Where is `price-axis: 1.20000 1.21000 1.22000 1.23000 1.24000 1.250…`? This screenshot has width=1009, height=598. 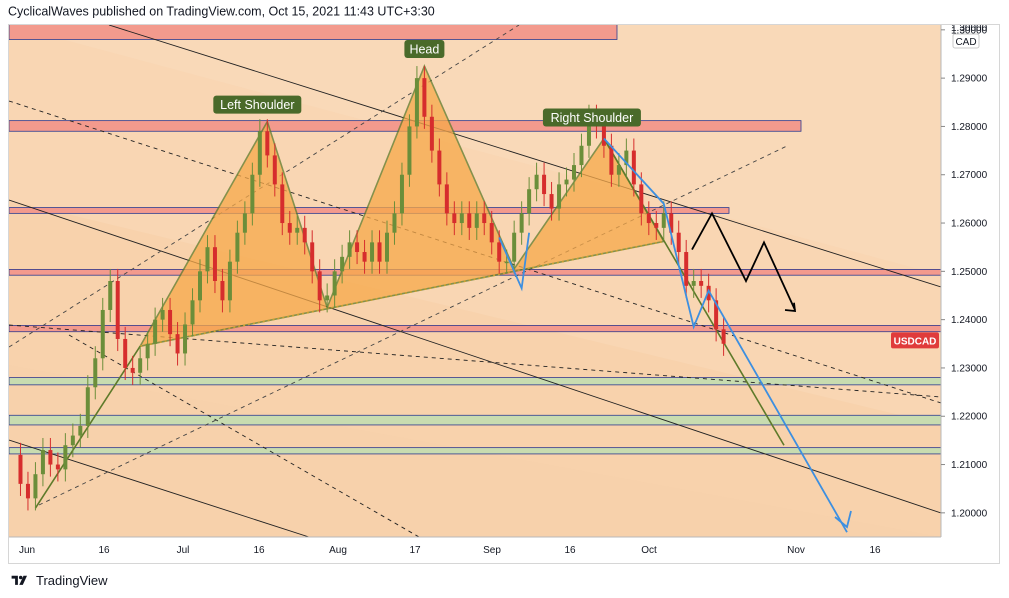
price-axis: 1.20000 1.21000 1.22000 1.23000 1.24000 1.250… is located at coordinates (945, 294).